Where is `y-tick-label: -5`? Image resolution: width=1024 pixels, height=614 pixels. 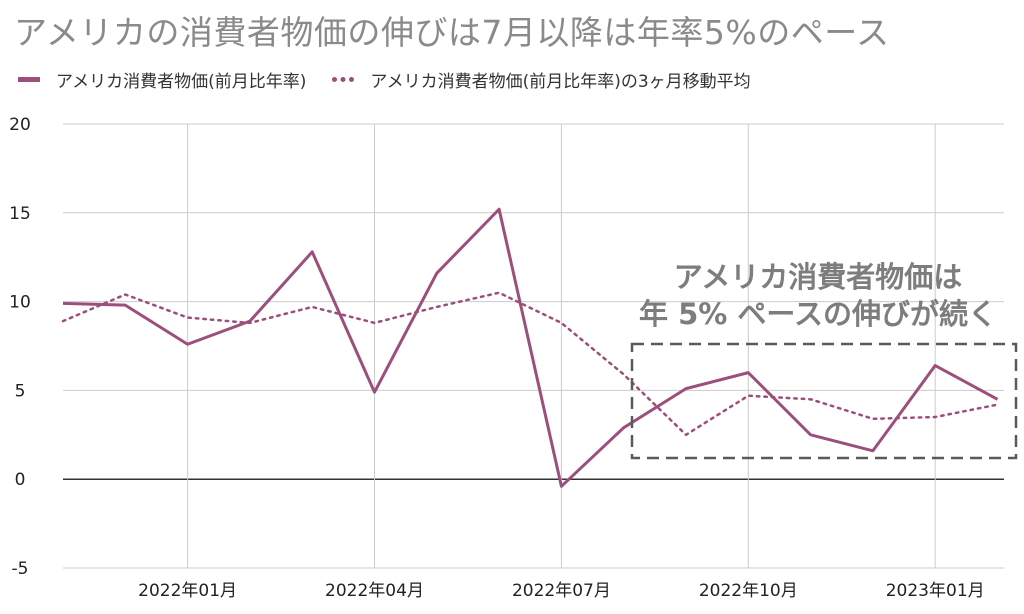
y-tick-label: -5 is located at coordinates (20, 569).